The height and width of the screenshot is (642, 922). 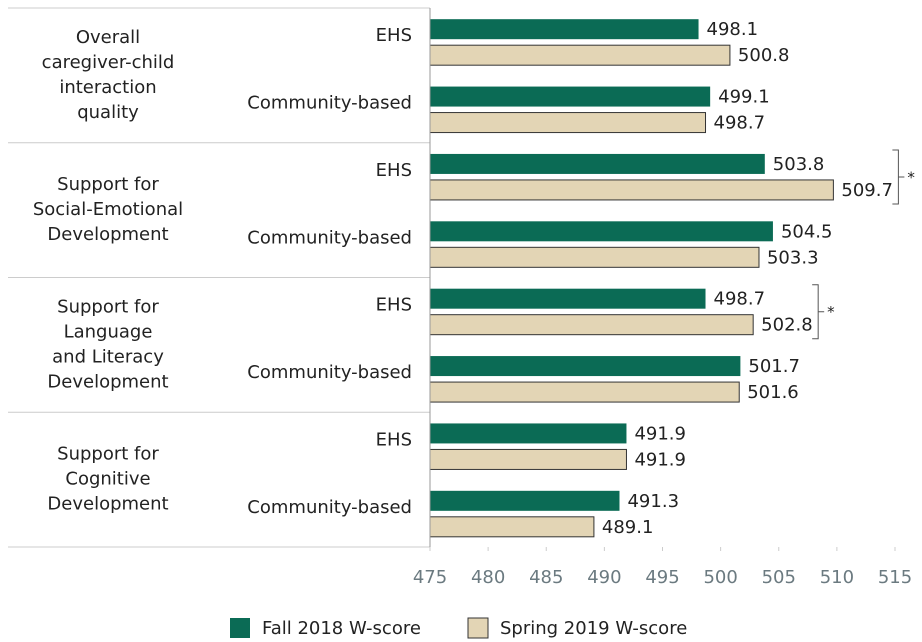 What do you see at coordinates (807, 231) in the screenshot?
I see `value-label: 504.5` at bounding box center [807, 231].